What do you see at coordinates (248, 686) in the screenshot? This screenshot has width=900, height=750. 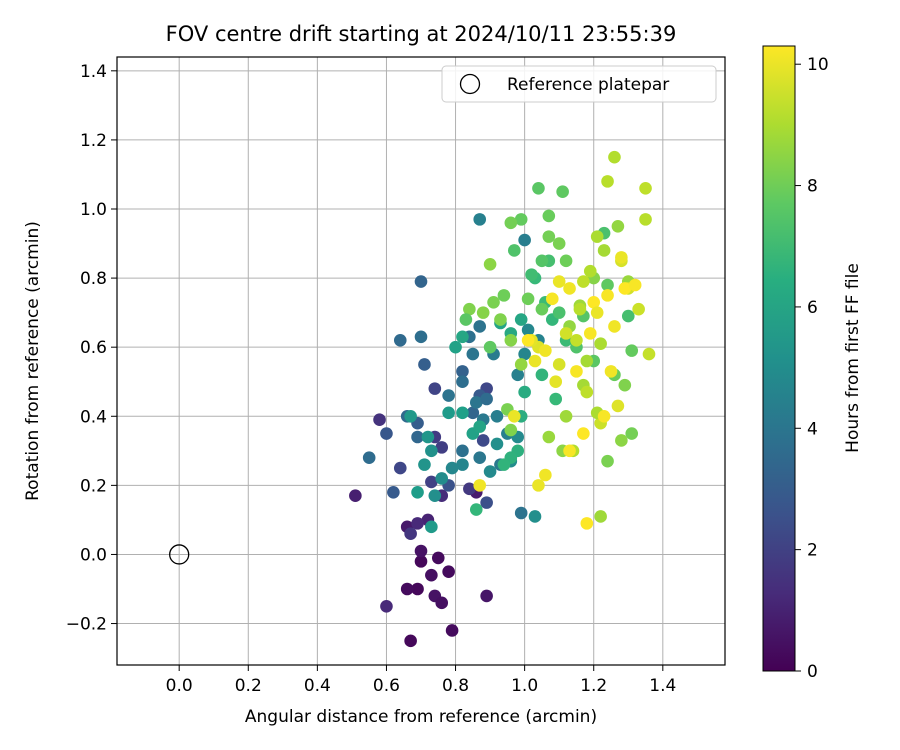 I see `x-tick-label: 0.2` at bounding box center [248, 686].